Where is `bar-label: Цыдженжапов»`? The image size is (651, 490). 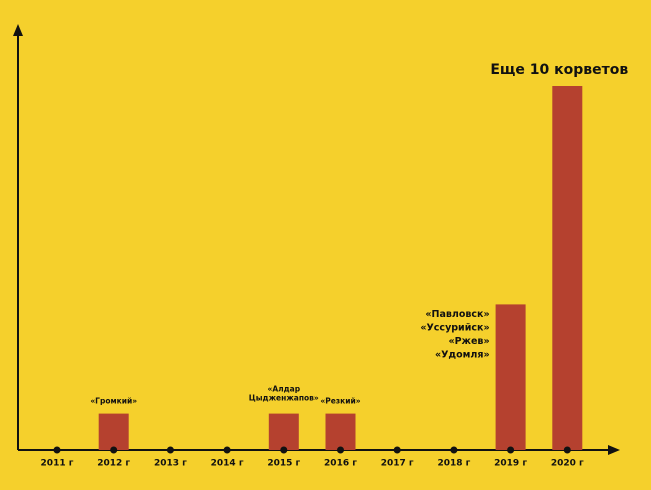
bar-label: Цыдженжапов» is located at coordinates (284, 398).